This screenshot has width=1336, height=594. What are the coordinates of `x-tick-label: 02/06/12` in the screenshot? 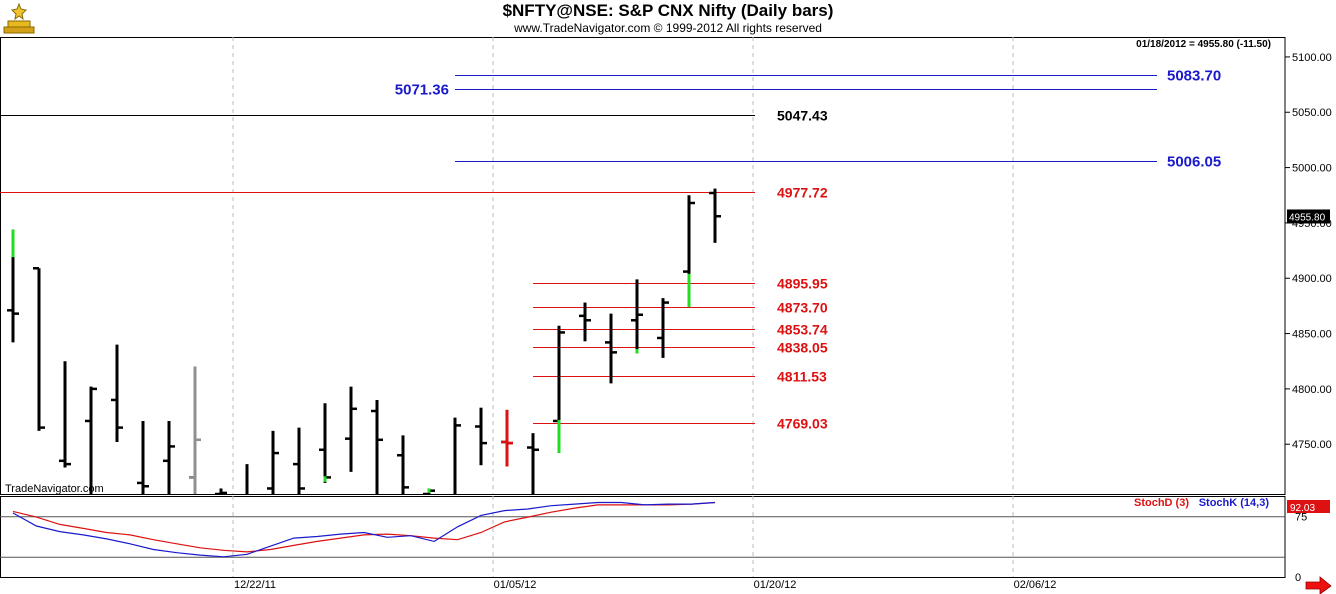 It's located at (1035, 585).